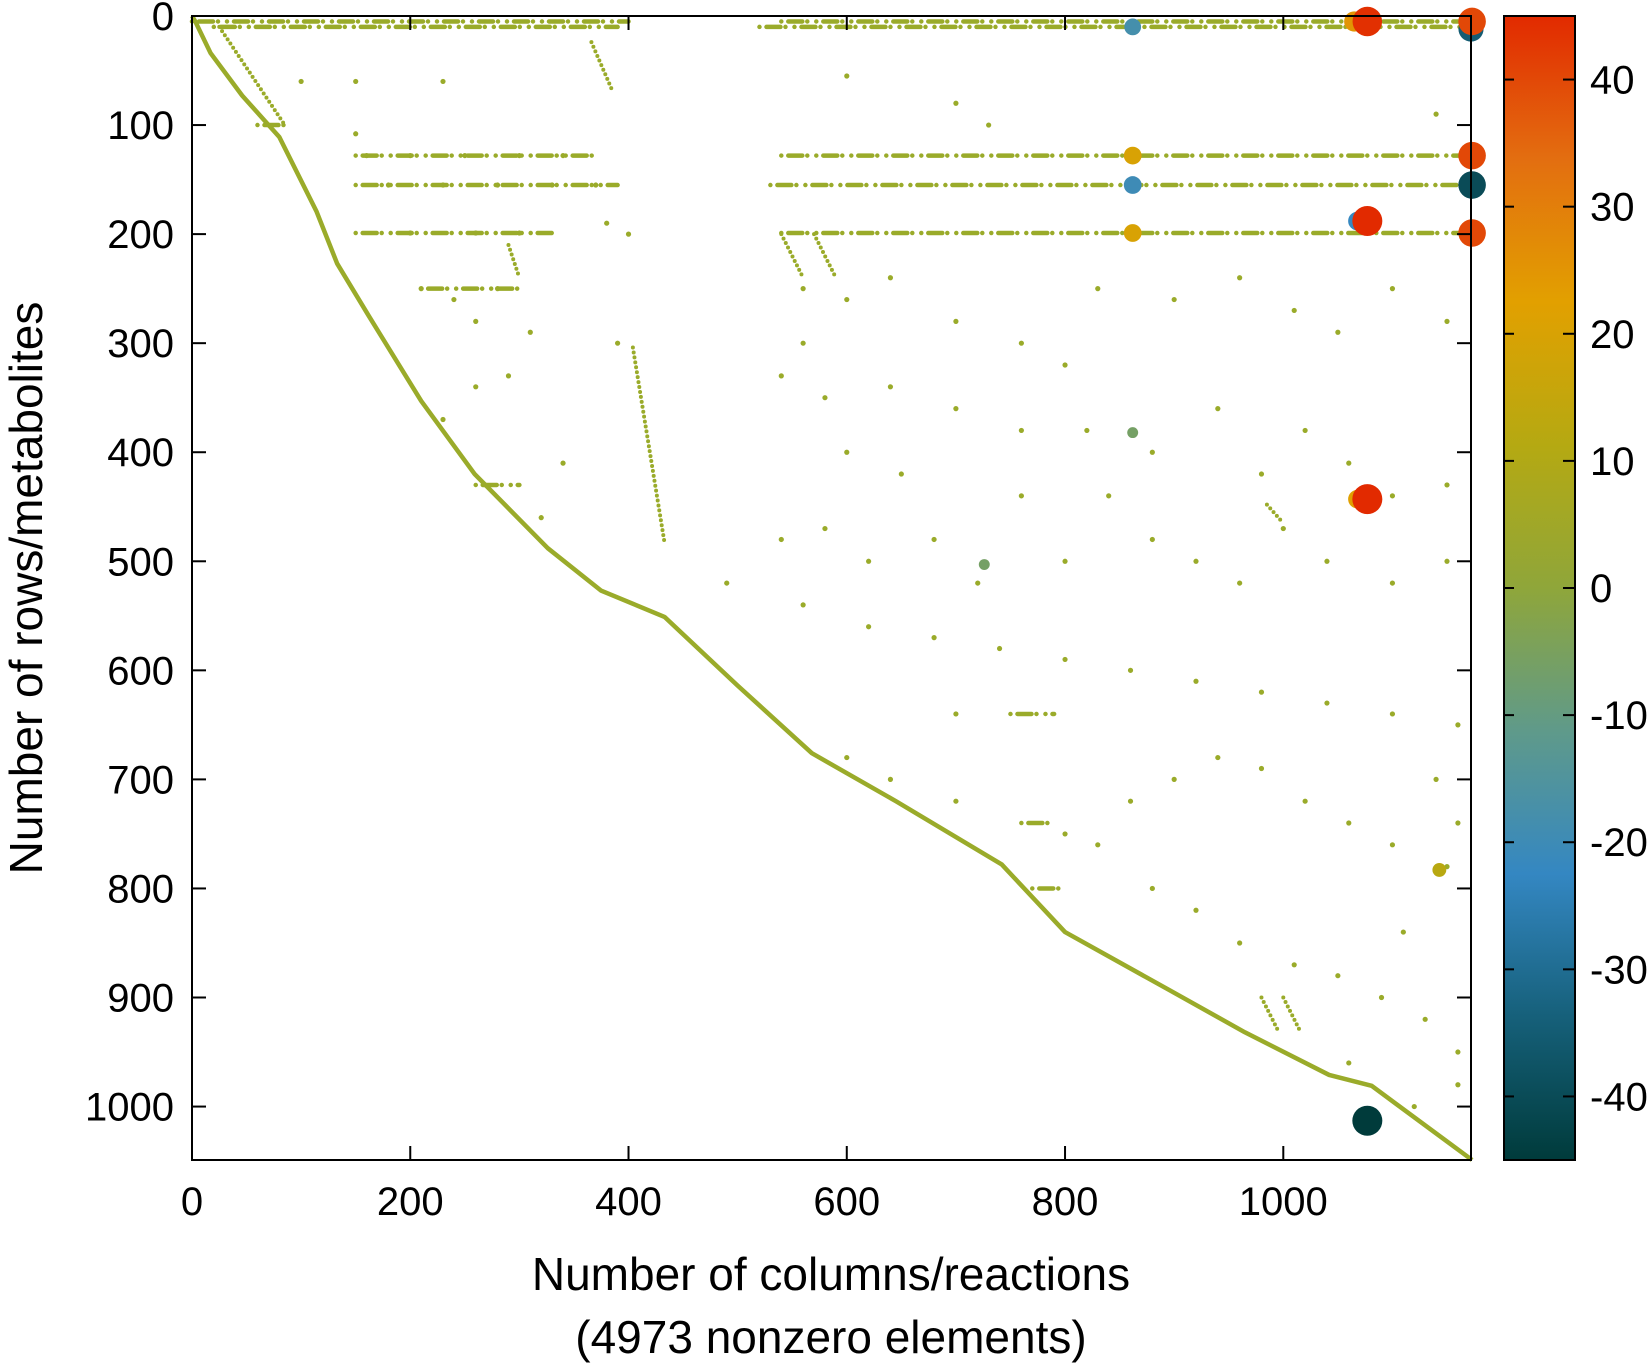 The width and height of the screenshot is (1649, 1365). I want to click on x-tick-label: 200, so click(410, 1202).